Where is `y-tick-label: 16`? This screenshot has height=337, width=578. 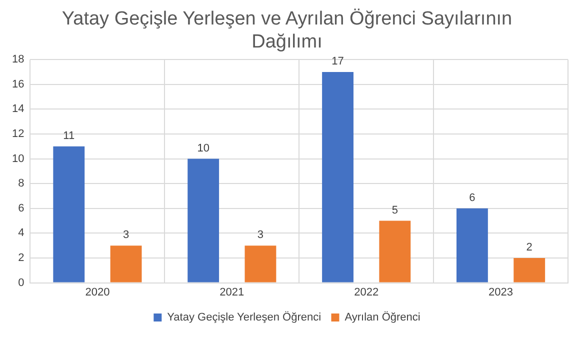
y-tick-label: 16 is located at coordinates (18, 84).